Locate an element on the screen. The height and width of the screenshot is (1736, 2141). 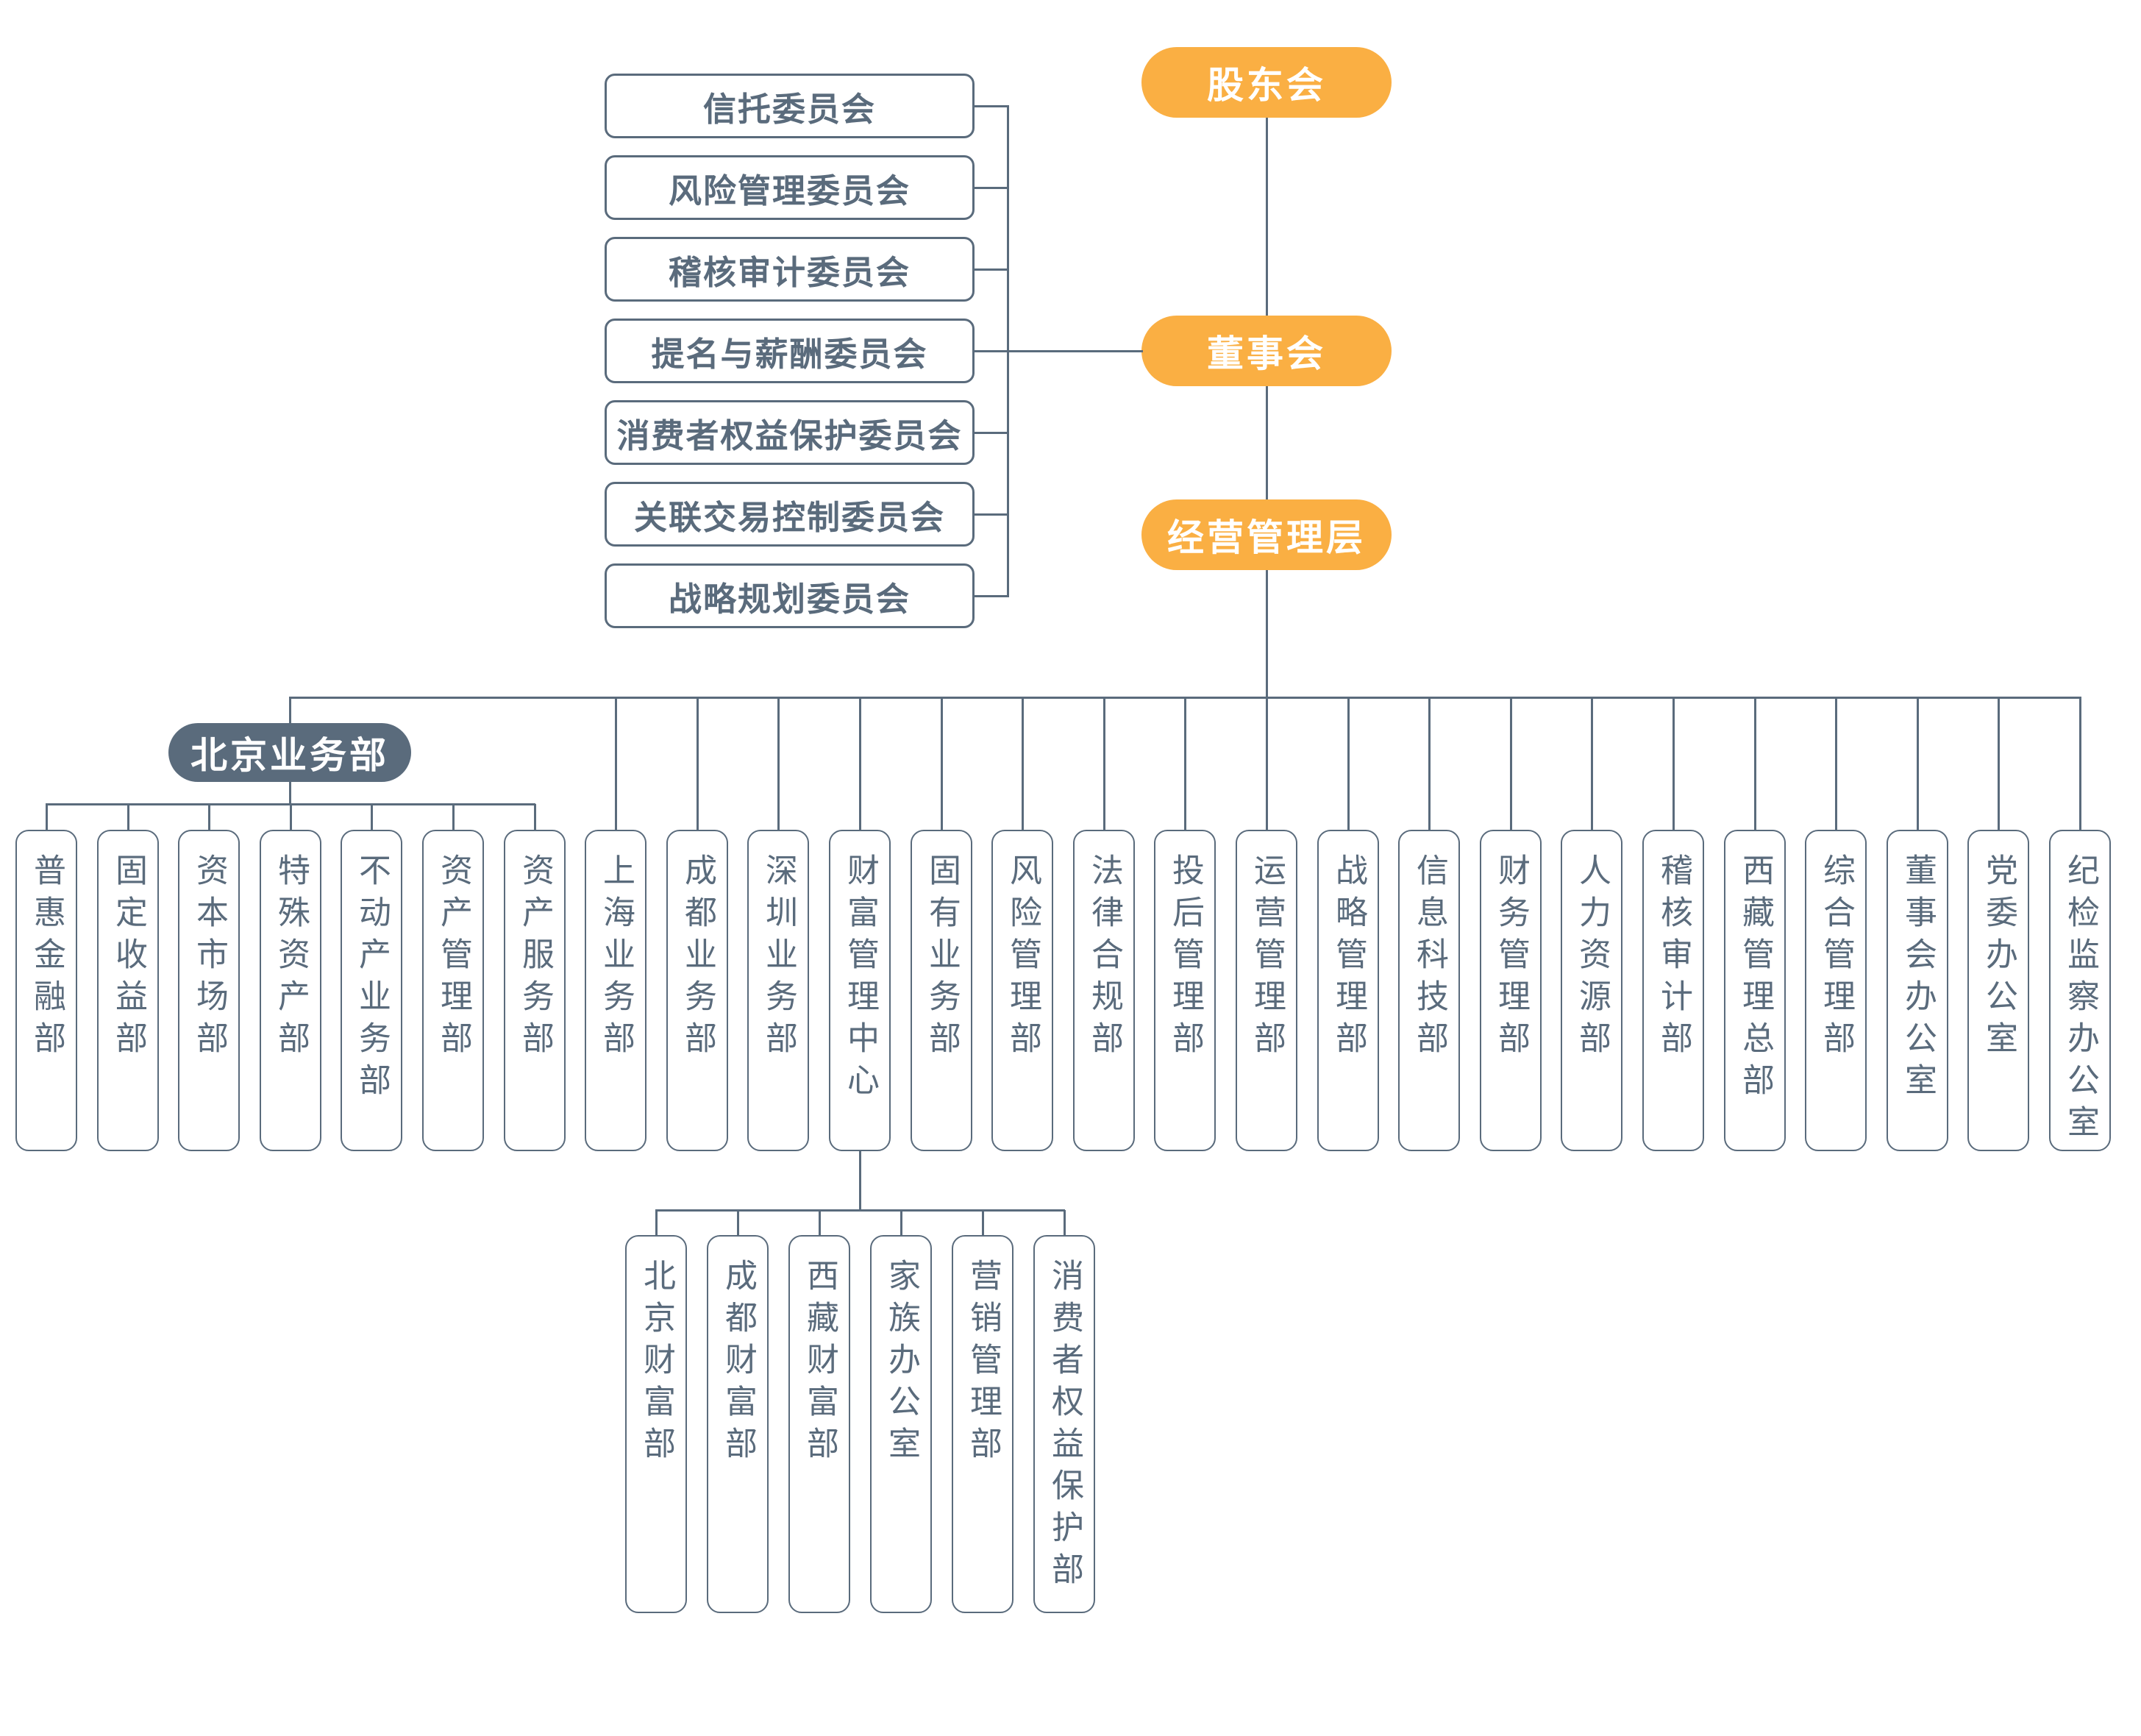
department-box-label: 投后管理部 is located at coordinates (1185, 958).